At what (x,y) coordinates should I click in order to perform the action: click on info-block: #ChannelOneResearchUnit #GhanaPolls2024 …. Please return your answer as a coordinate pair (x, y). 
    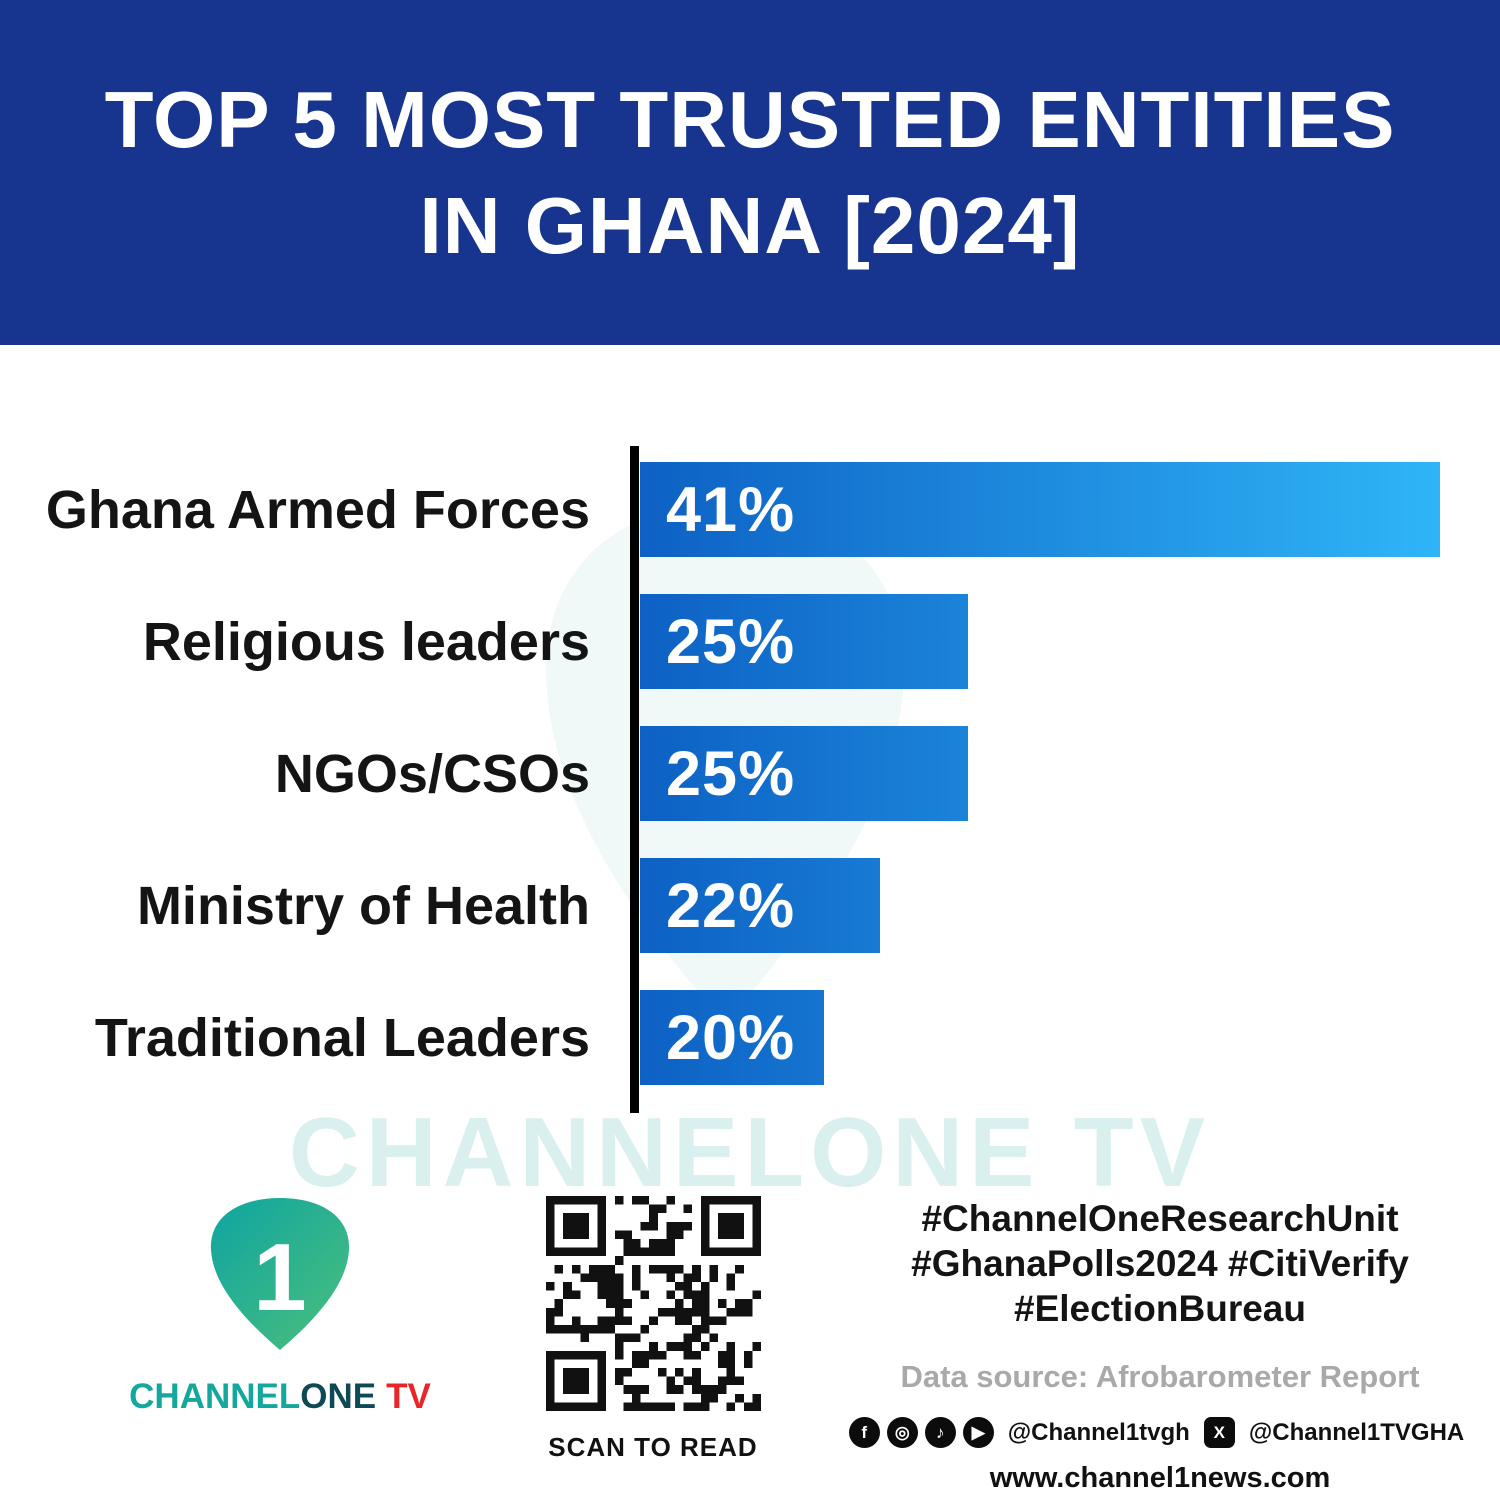
    Looking at the image, I should click on (1156, 1345).